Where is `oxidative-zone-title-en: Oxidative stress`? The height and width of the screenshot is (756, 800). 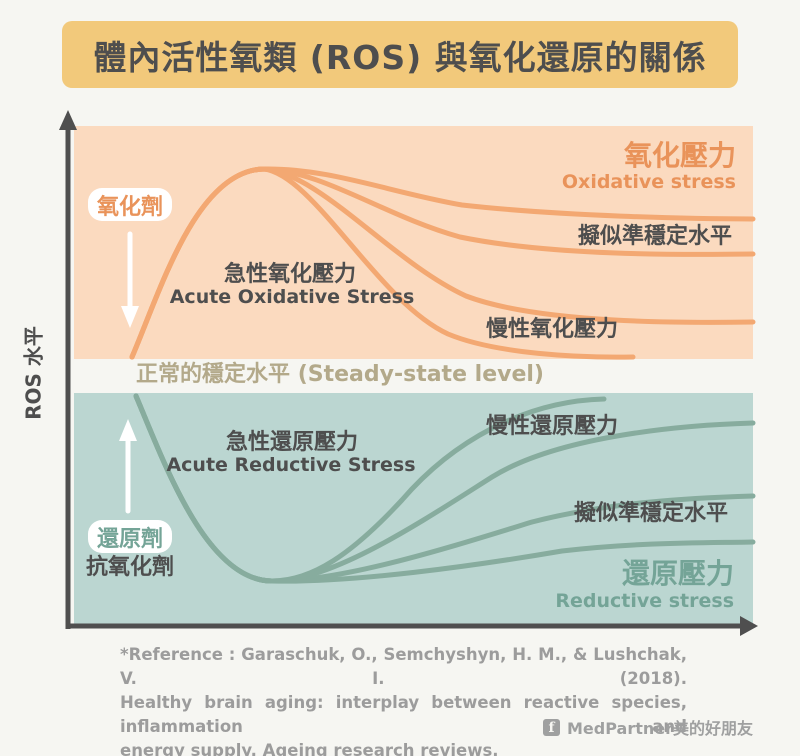 oxidative-zone-title-en: Oxidative stress is located at coordinates (648, 182).